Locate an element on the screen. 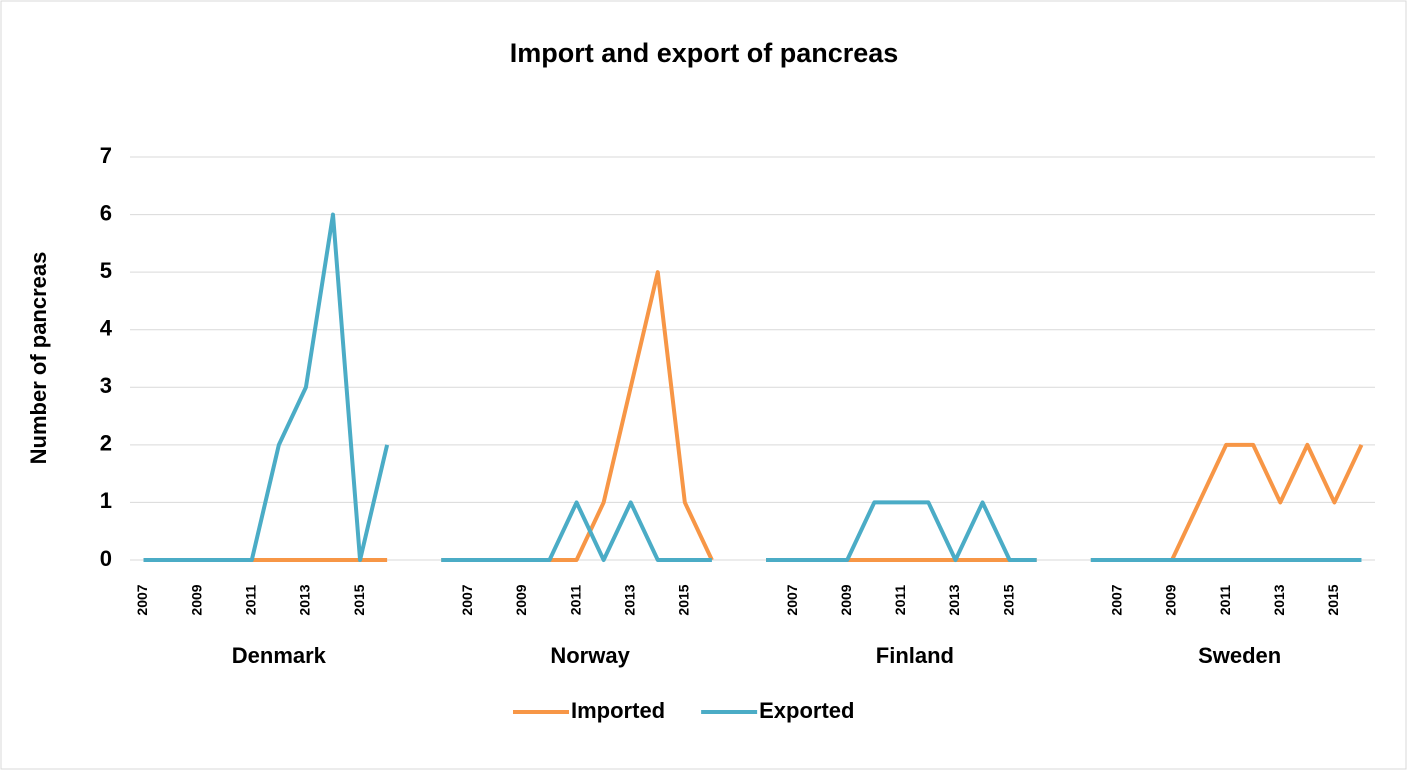  group-label: Norway is located at coordinates (590, 655).